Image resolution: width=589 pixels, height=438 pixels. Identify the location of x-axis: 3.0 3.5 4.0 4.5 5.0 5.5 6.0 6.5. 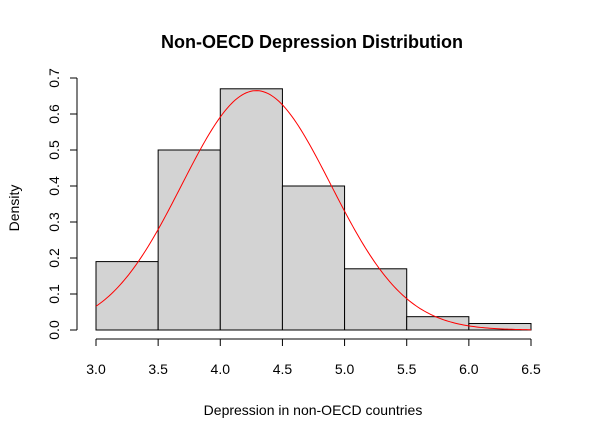
(313, 357).